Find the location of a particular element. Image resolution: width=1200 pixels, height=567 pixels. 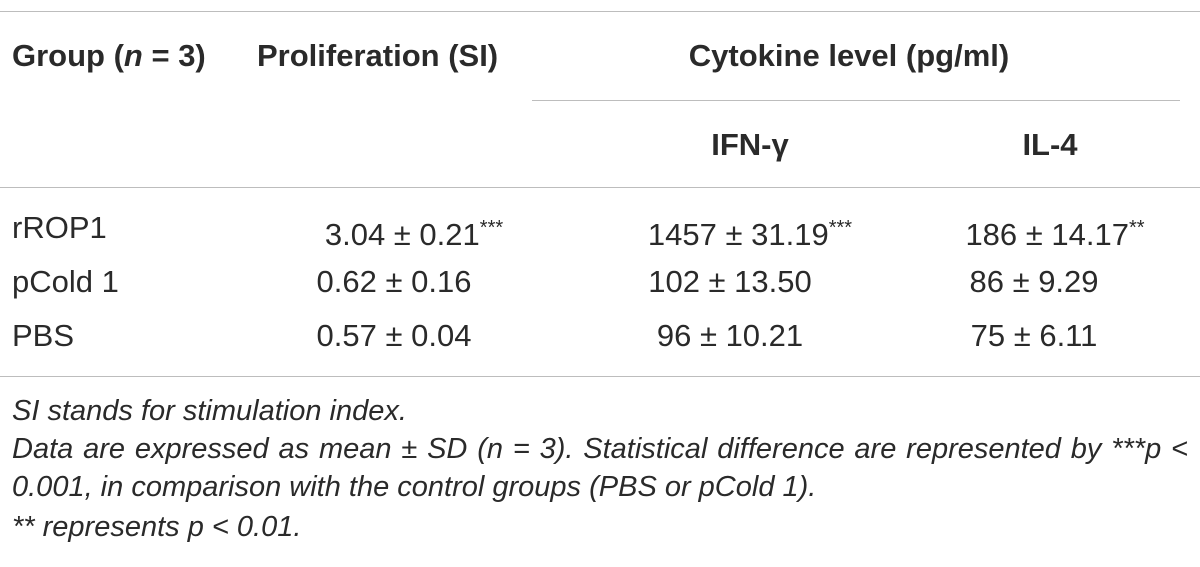

footnote-si-definition: SI stands for stimulation index. is located at coordinates (209, 411).